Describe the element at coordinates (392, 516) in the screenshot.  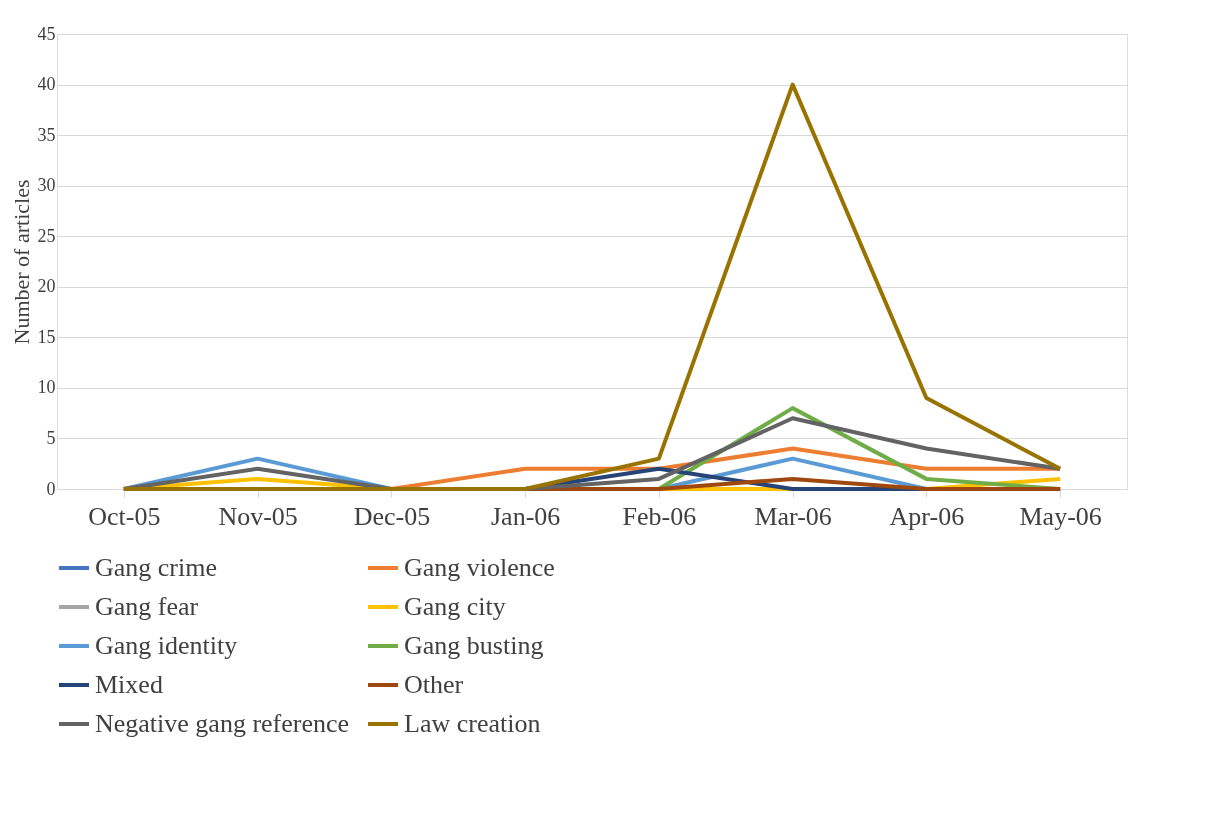
I see `x-tick-label: Dec-05` at that location.